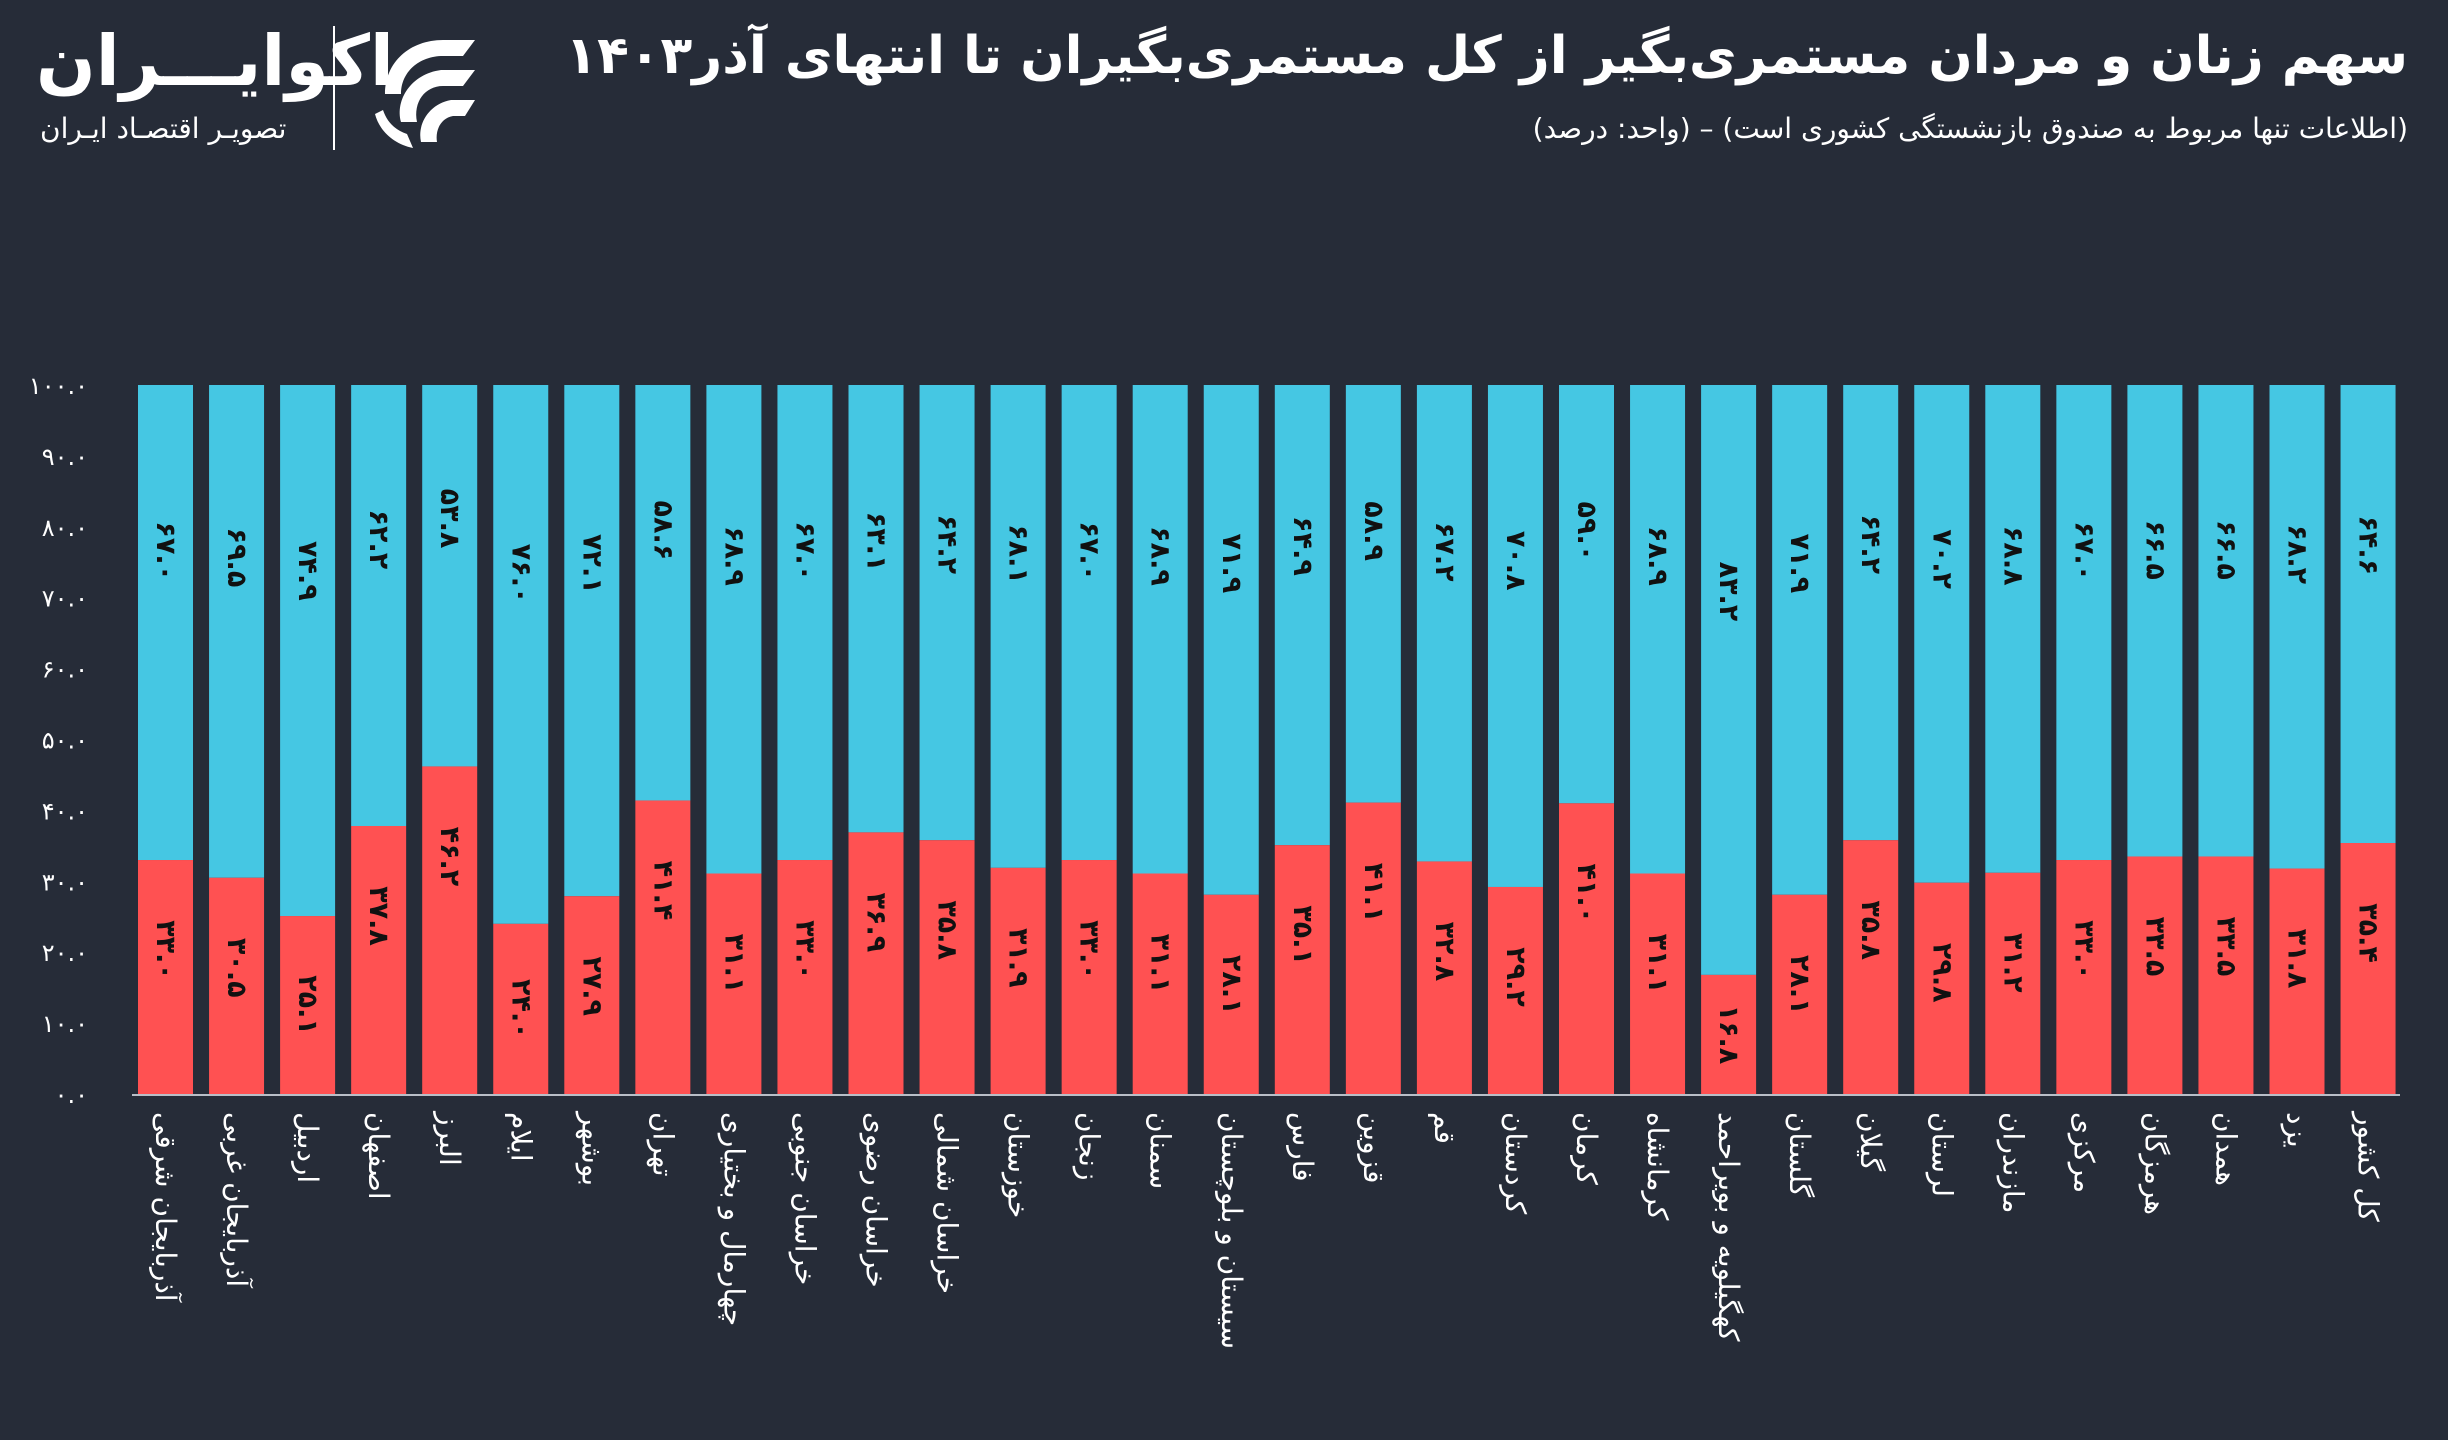 This screenshot has width=2448, height=1440. What do you see at coordinates (449, 519) in the screenshot?
I see `data-label-men: ۵۳.۸` at bounding box center [449, 519].